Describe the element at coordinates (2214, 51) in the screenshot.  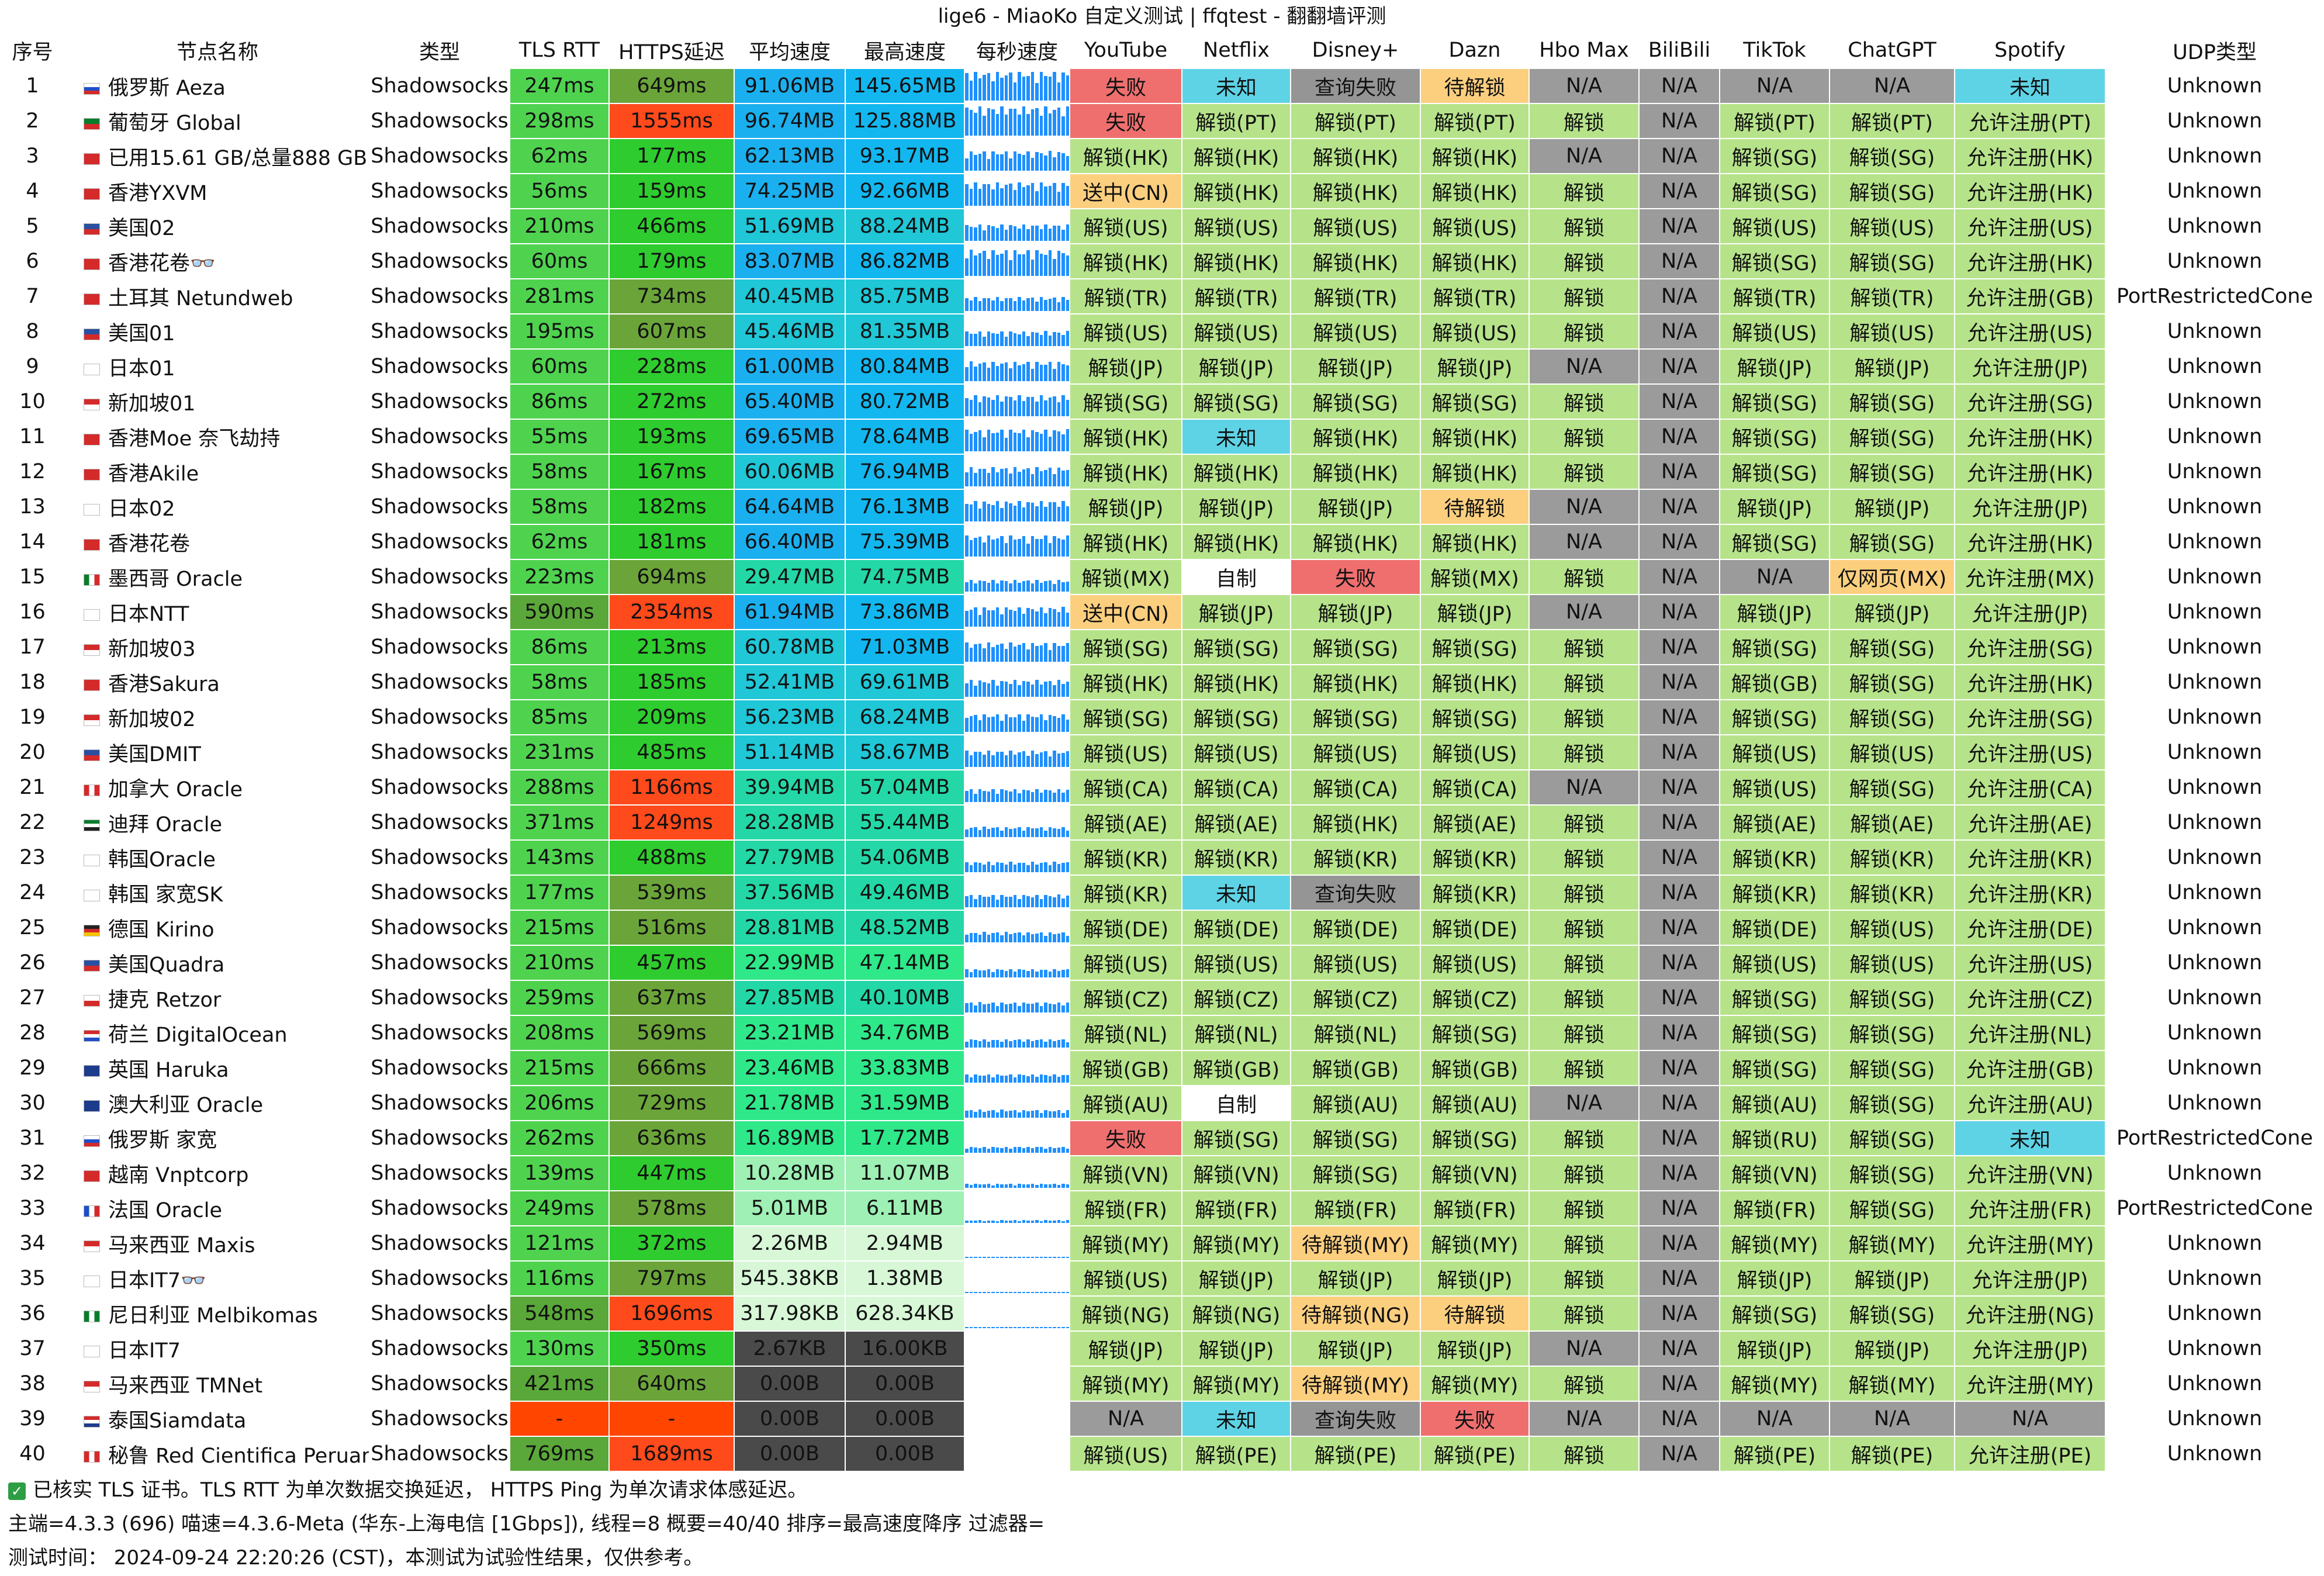
I see `column-header: UDP类型` at that location.